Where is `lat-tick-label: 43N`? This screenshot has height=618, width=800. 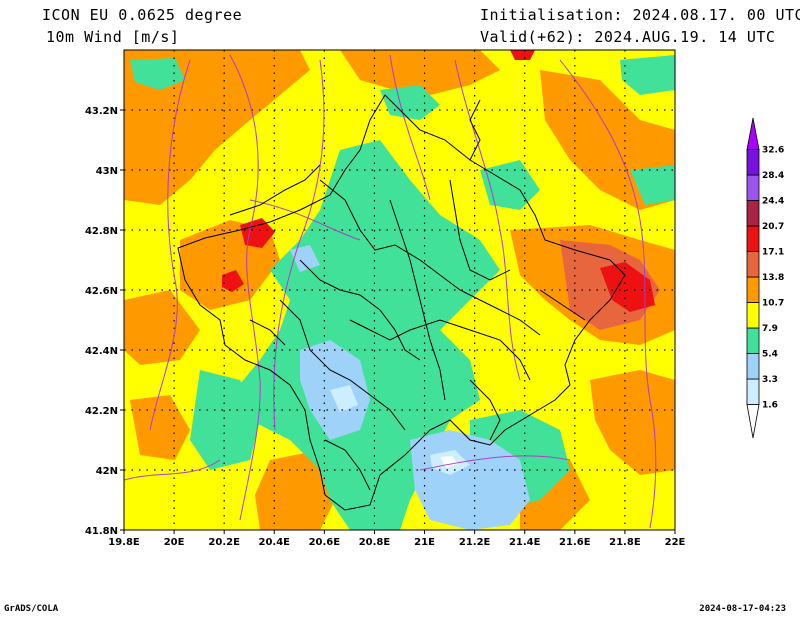
lat-tick-label: 43N is located at coordinates (107, 171).